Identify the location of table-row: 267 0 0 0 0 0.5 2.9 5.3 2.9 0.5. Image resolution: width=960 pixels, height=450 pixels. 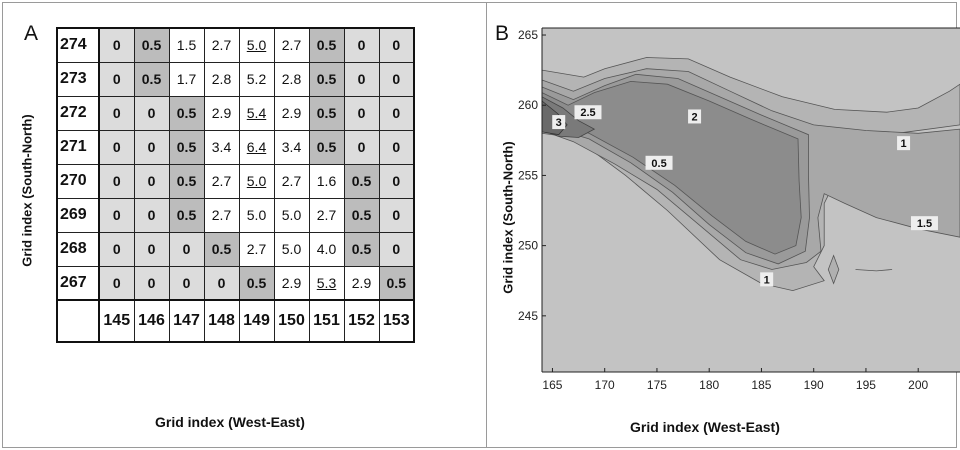
(235, 283).